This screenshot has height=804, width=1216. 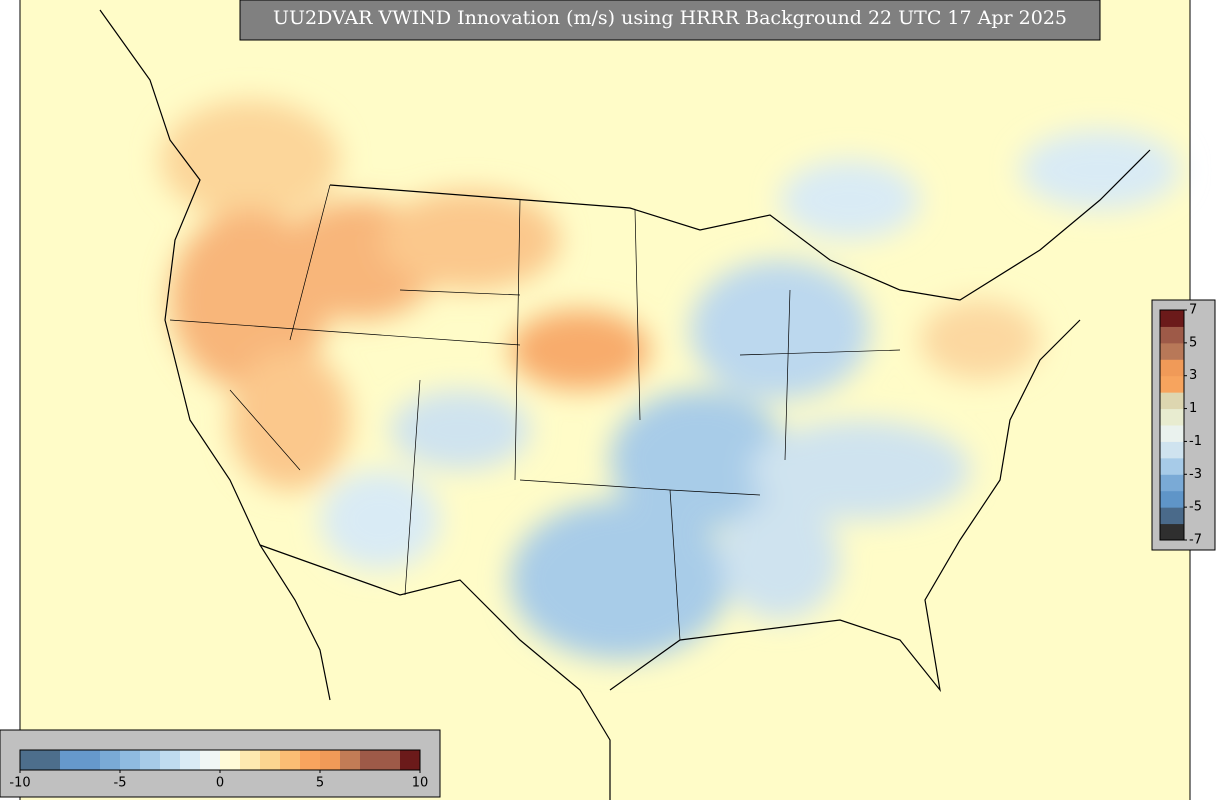 What do you see at coordinates (420, 783) in the screenshot?
I see `colorbar-tick-label: 10` at bounding box center [420, 783].